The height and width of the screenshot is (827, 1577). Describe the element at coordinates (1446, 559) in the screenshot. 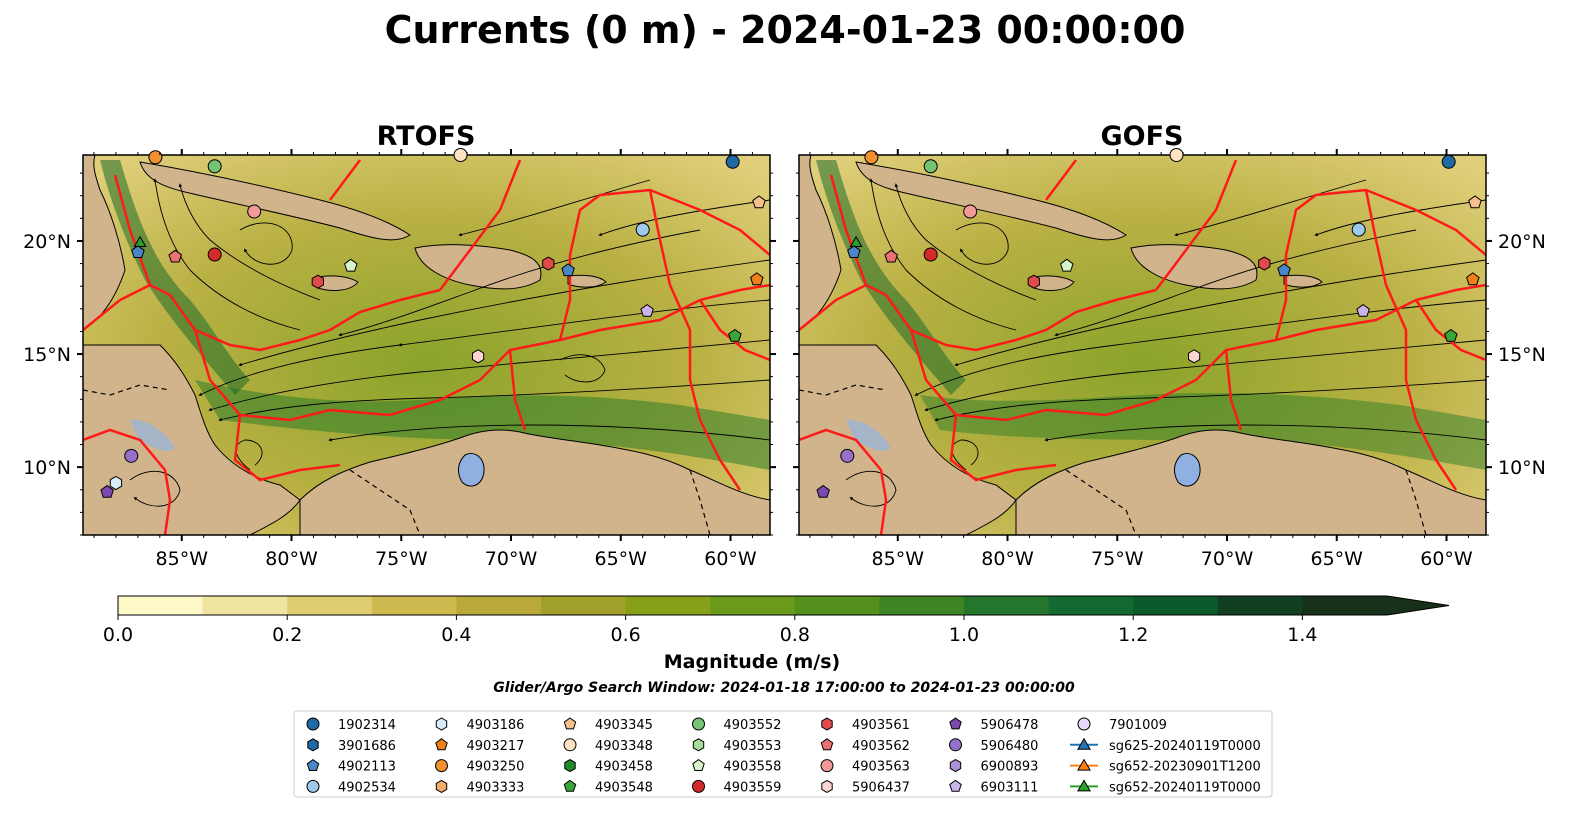

I see `lon-tick-label: 60°W` at that location.